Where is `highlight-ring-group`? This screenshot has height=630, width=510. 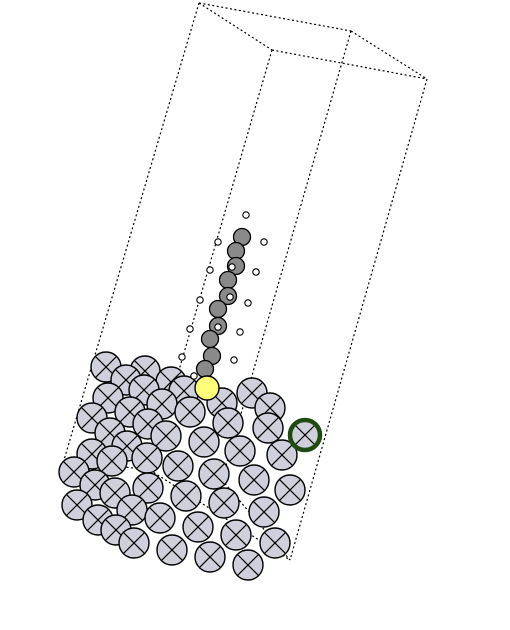
highlight-ring-group is located at coordinates (305, 435).